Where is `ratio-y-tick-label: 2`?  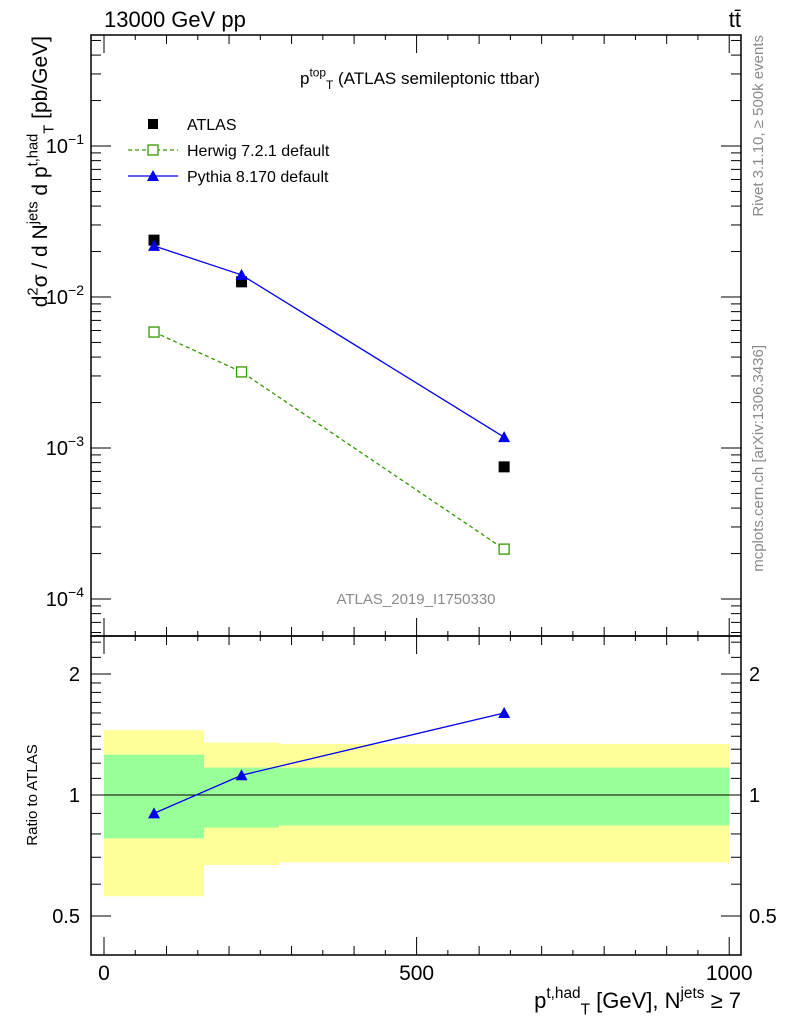 ratio-y-tick-label: 2 is located at coordinates (74, 675).